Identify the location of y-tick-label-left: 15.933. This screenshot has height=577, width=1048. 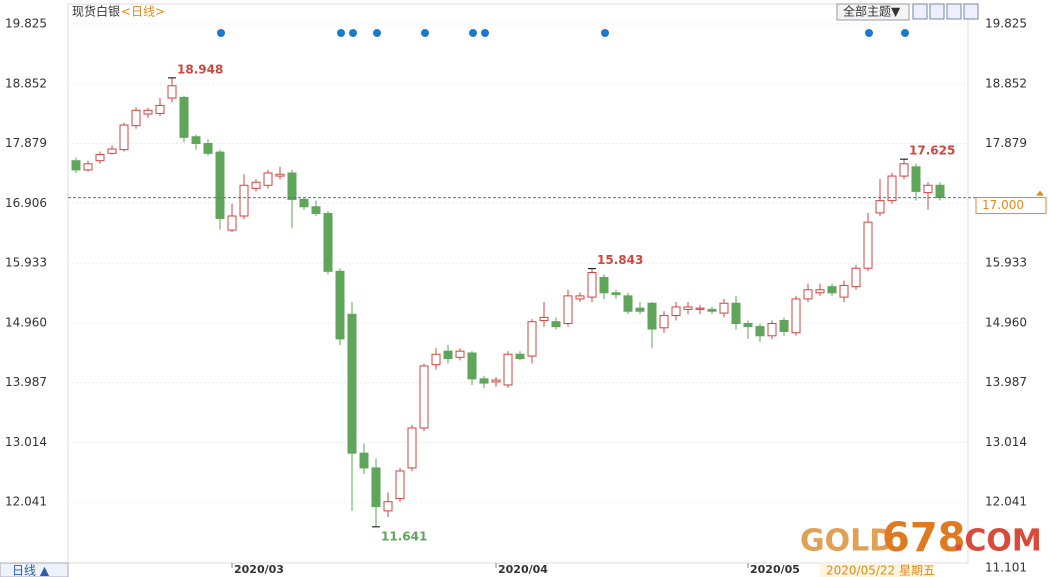
(26, 263).